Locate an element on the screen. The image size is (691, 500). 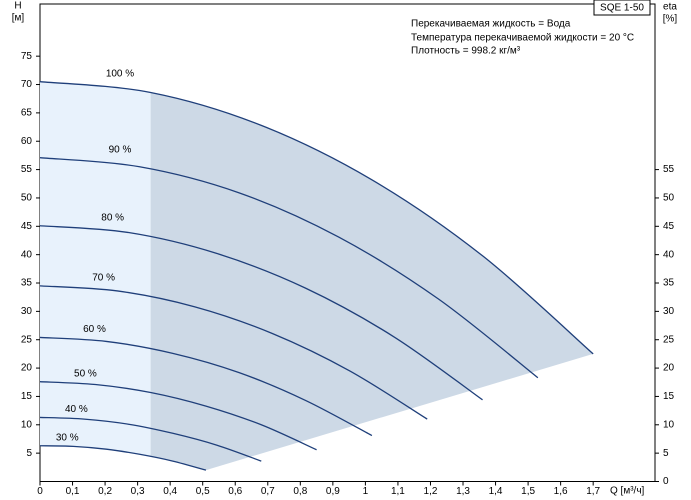
info-text: Перекачиваемая жидкость = Вода is located at coordinates (491, 24).